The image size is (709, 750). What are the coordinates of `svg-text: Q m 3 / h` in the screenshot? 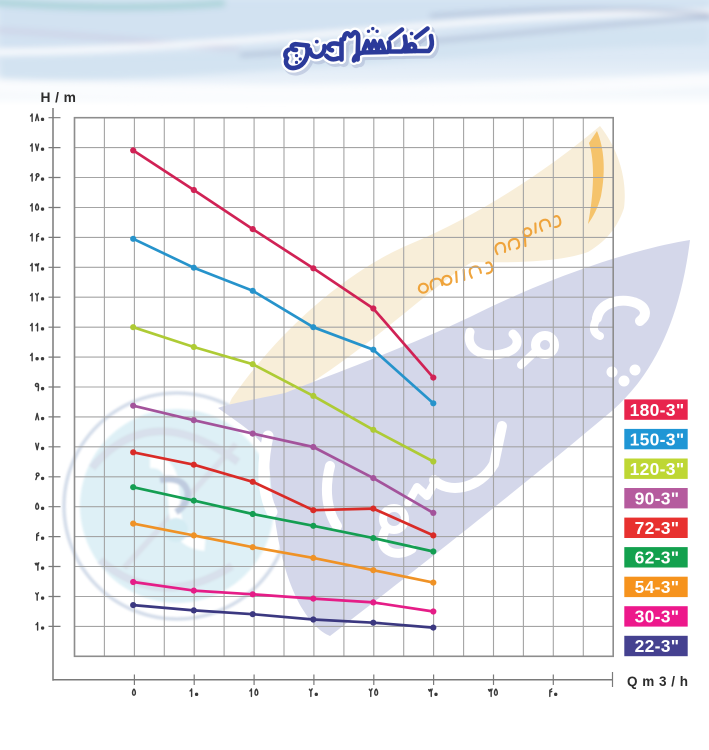 It's located at (658, 681).